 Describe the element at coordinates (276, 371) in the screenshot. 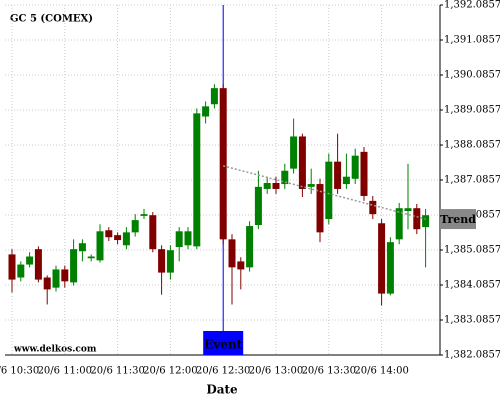

I see `x-tick-label: 20/6 13:00` at that location.